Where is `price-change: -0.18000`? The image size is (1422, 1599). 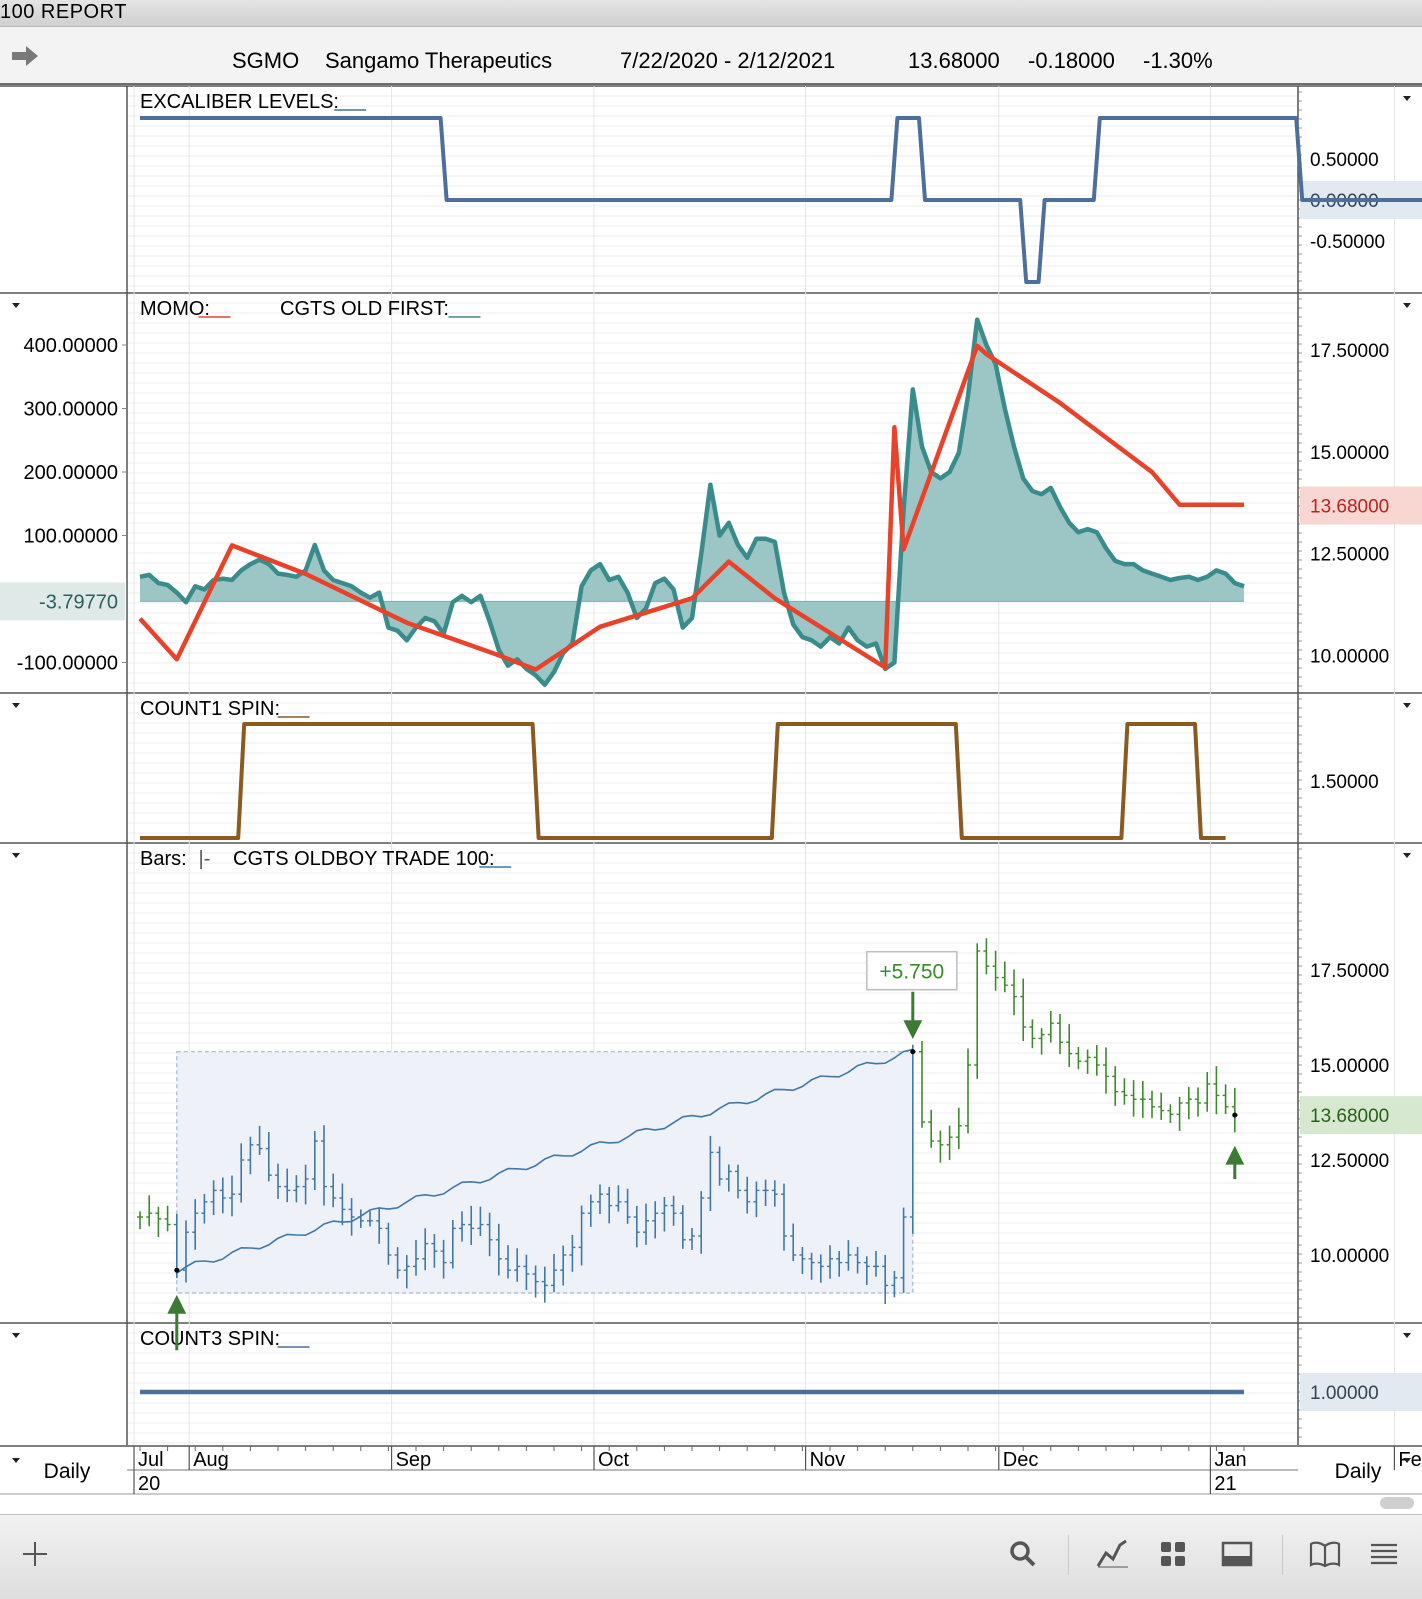
price-change: -0.18000 is located at coordinates (1071, 60).